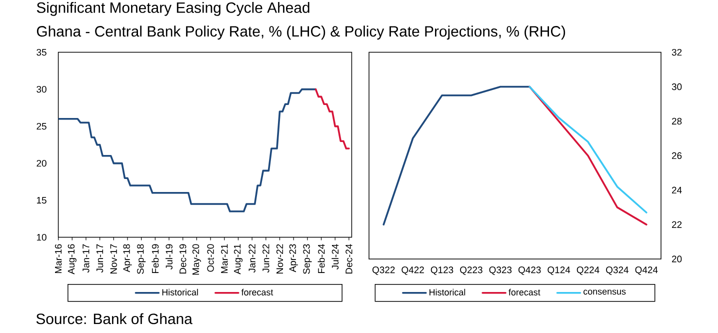  I want to click on y-tick-label: 22, so click(677, 224).